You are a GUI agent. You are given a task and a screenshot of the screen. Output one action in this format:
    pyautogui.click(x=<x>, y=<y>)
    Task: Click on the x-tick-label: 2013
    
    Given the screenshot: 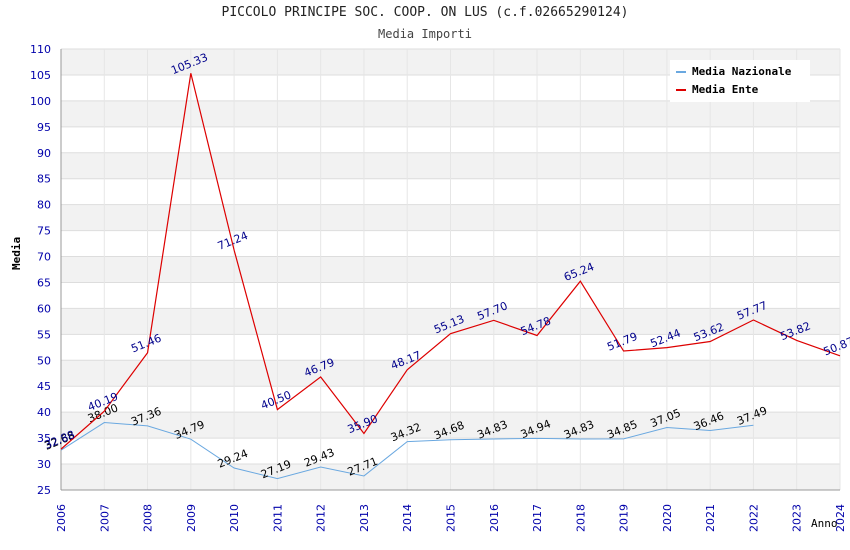 What is the action you would take?
    pyautogui.click(x=364, y=518)
    